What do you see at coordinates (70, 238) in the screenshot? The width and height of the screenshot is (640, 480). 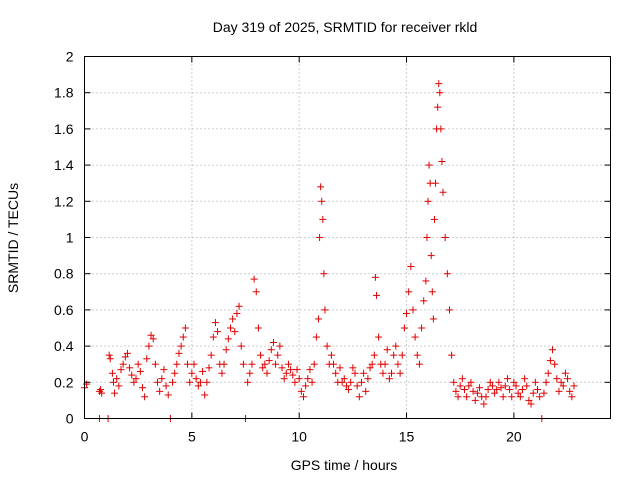 I see `y-tick-label: 1` at bounding box center [70, 238].